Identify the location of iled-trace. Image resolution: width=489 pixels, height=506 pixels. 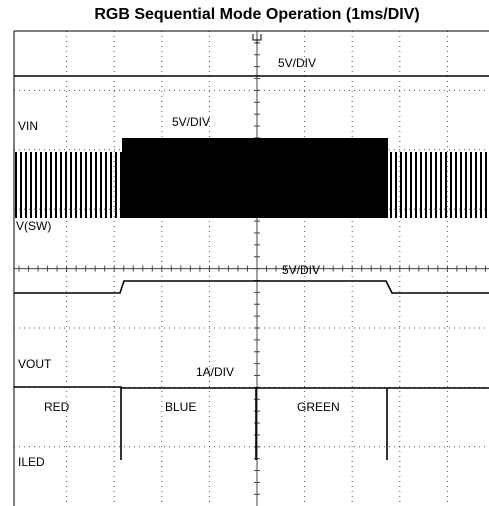
(251, 423).